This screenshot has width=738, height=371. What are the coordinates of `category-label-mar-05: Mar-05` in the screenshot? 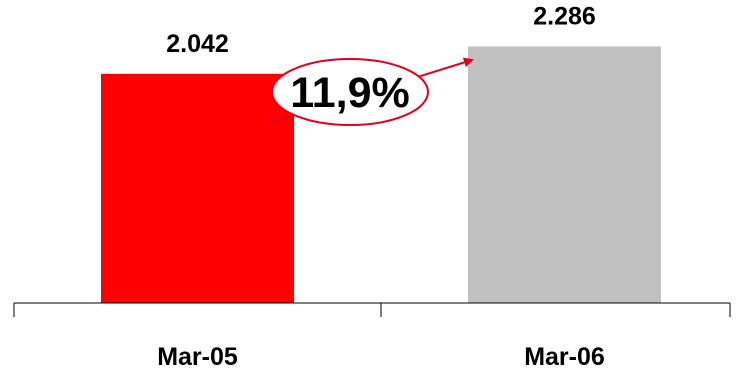 It's located at (197, 357).